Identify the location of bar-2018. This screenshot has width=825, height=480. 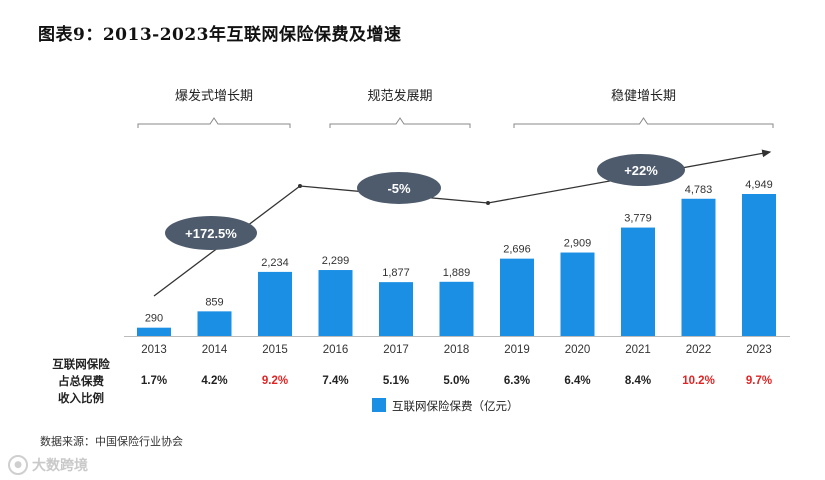
(456, 308).